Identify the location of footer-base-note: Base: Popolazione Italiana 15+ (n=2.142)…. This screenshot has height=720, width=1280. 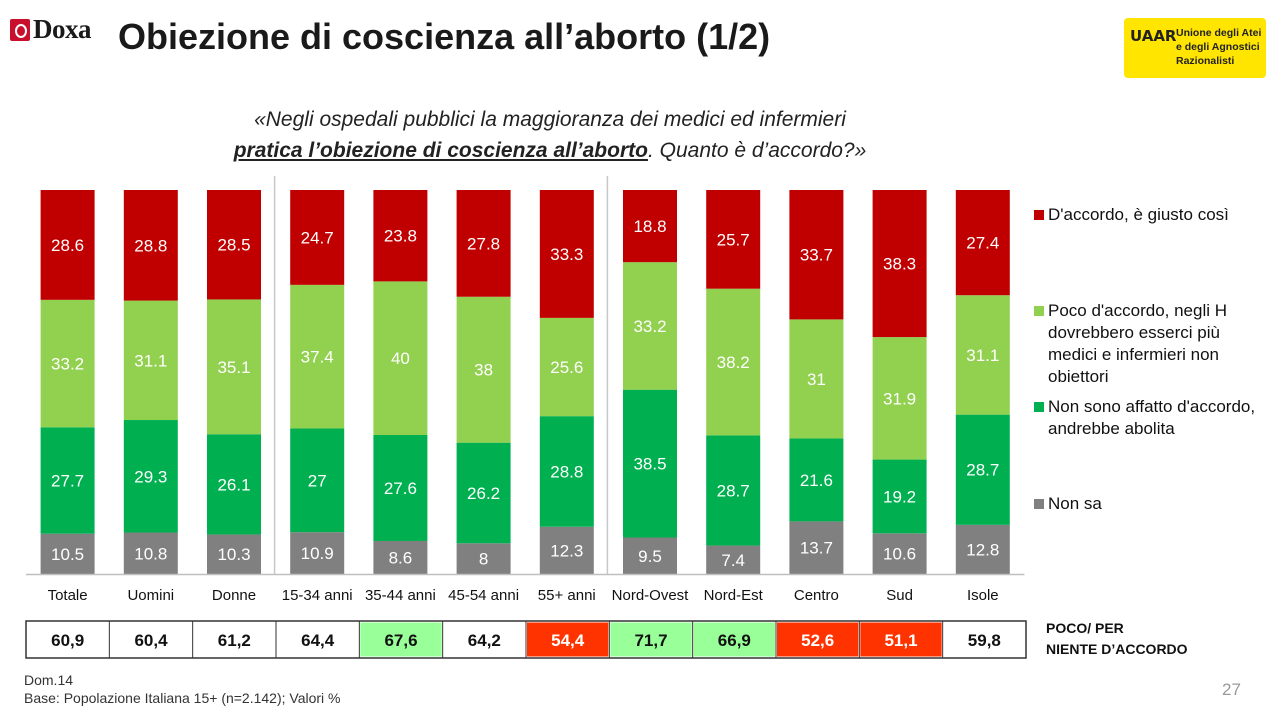
(182, 698).